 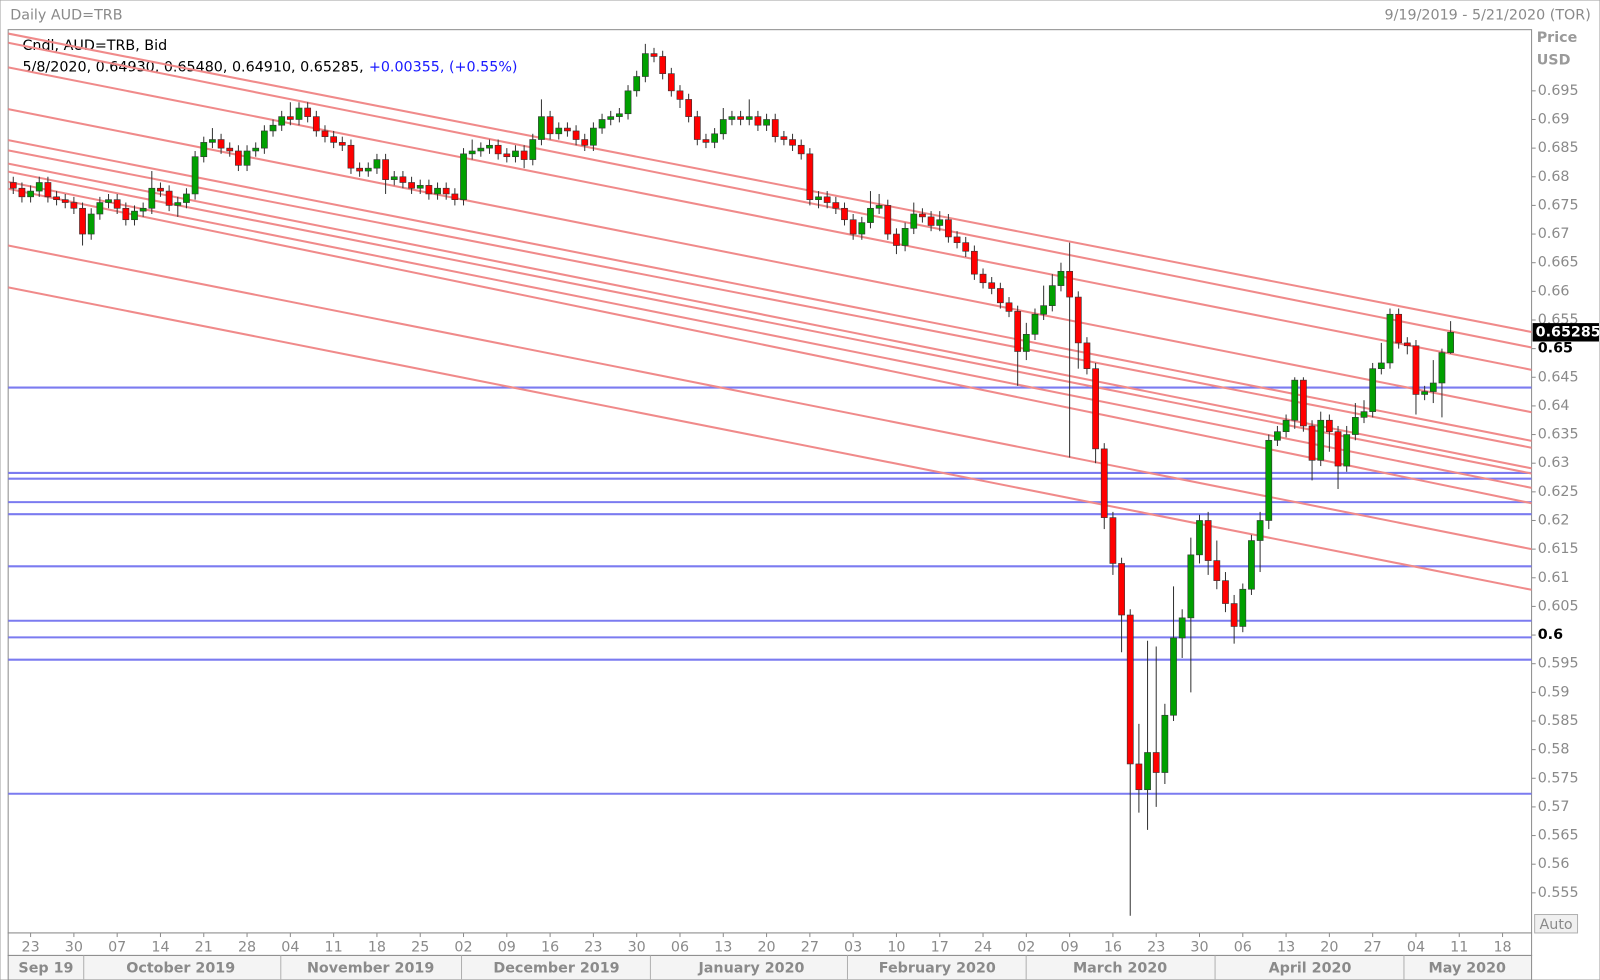 I want to click on auto-button-label: Auto, so click(x=1556, y=925).